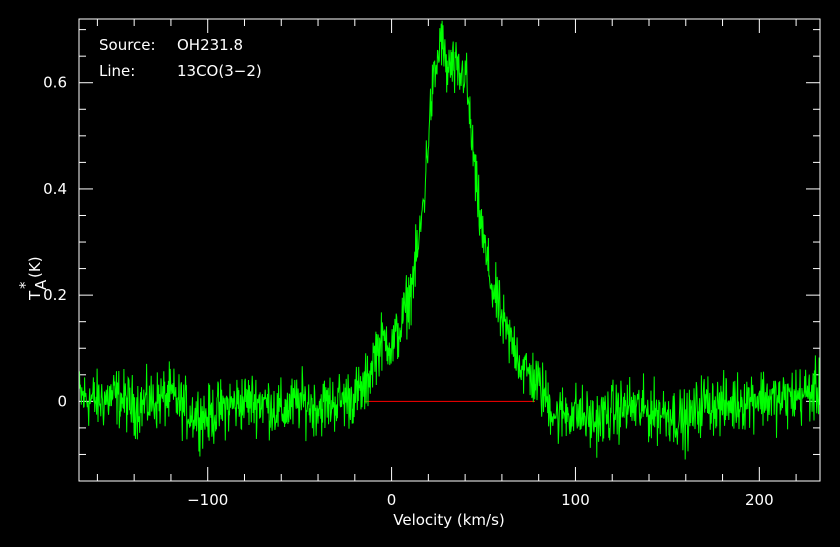  Describe the element at coordinates (117, 71) in the screenshot. I see `line-label: Line:` at that location.